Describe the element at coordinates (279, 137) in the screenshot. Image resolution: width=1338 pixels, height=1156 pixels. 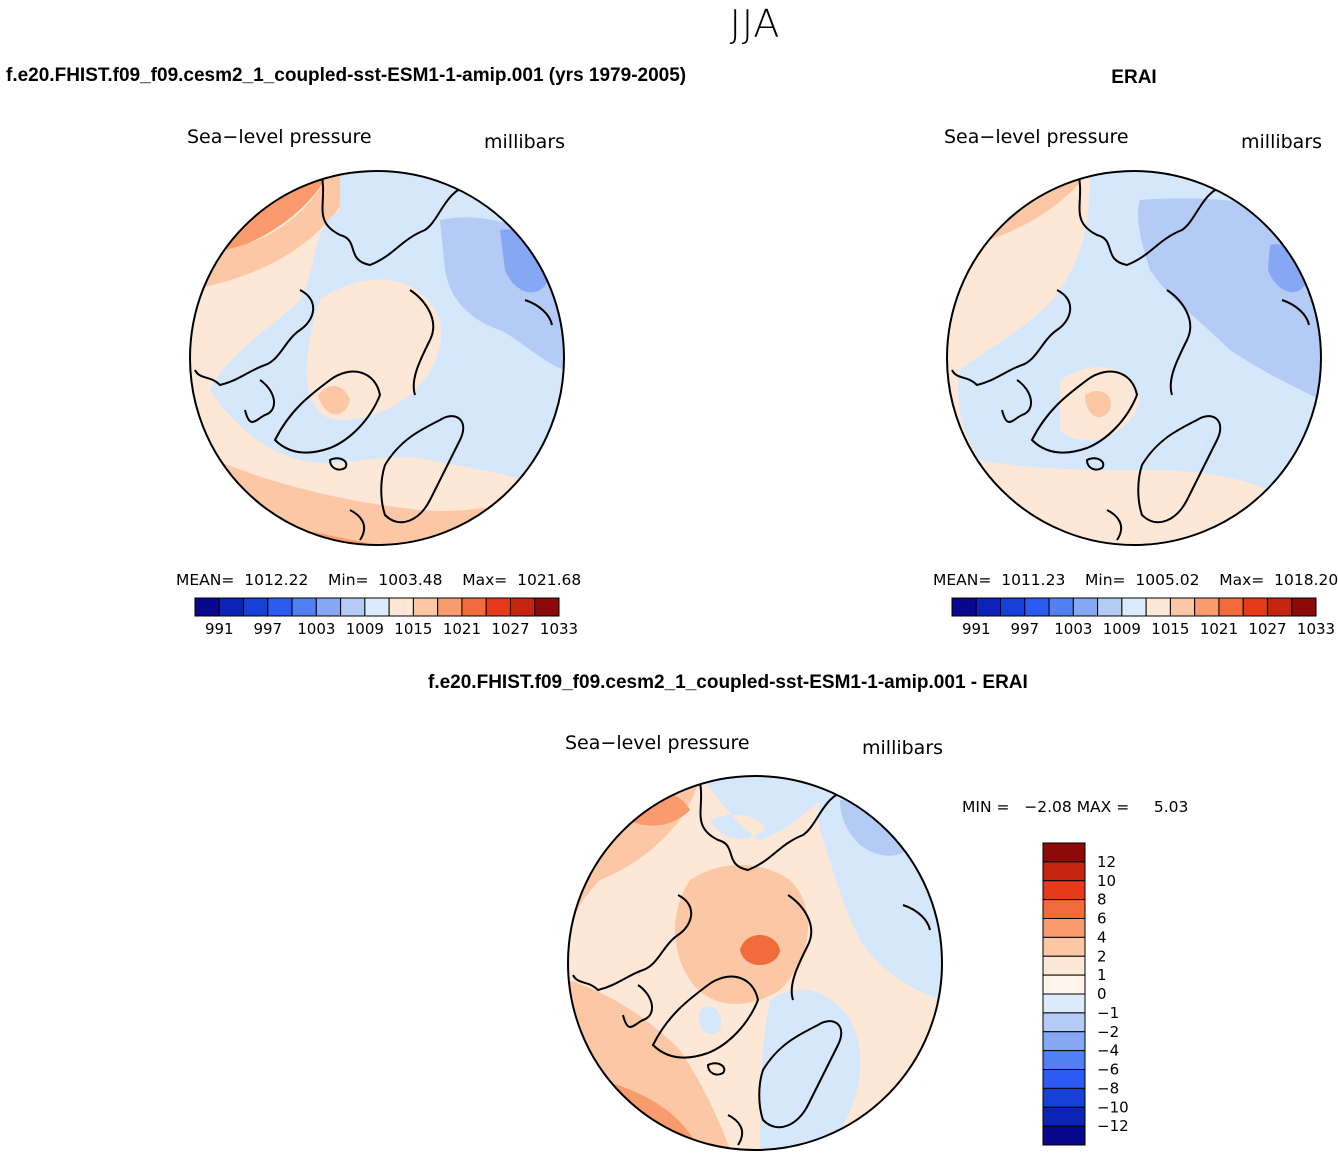
I see `model-left-label: Sea−level pressure` at that location.